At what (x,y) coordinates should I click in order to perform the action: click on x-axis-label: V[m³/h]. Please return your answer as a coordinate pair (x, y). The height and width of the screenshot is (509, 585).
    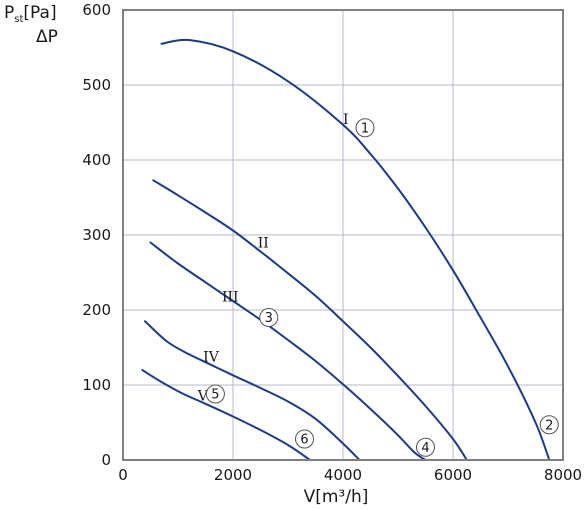
    Looking at the image, I should click on (336, 497).